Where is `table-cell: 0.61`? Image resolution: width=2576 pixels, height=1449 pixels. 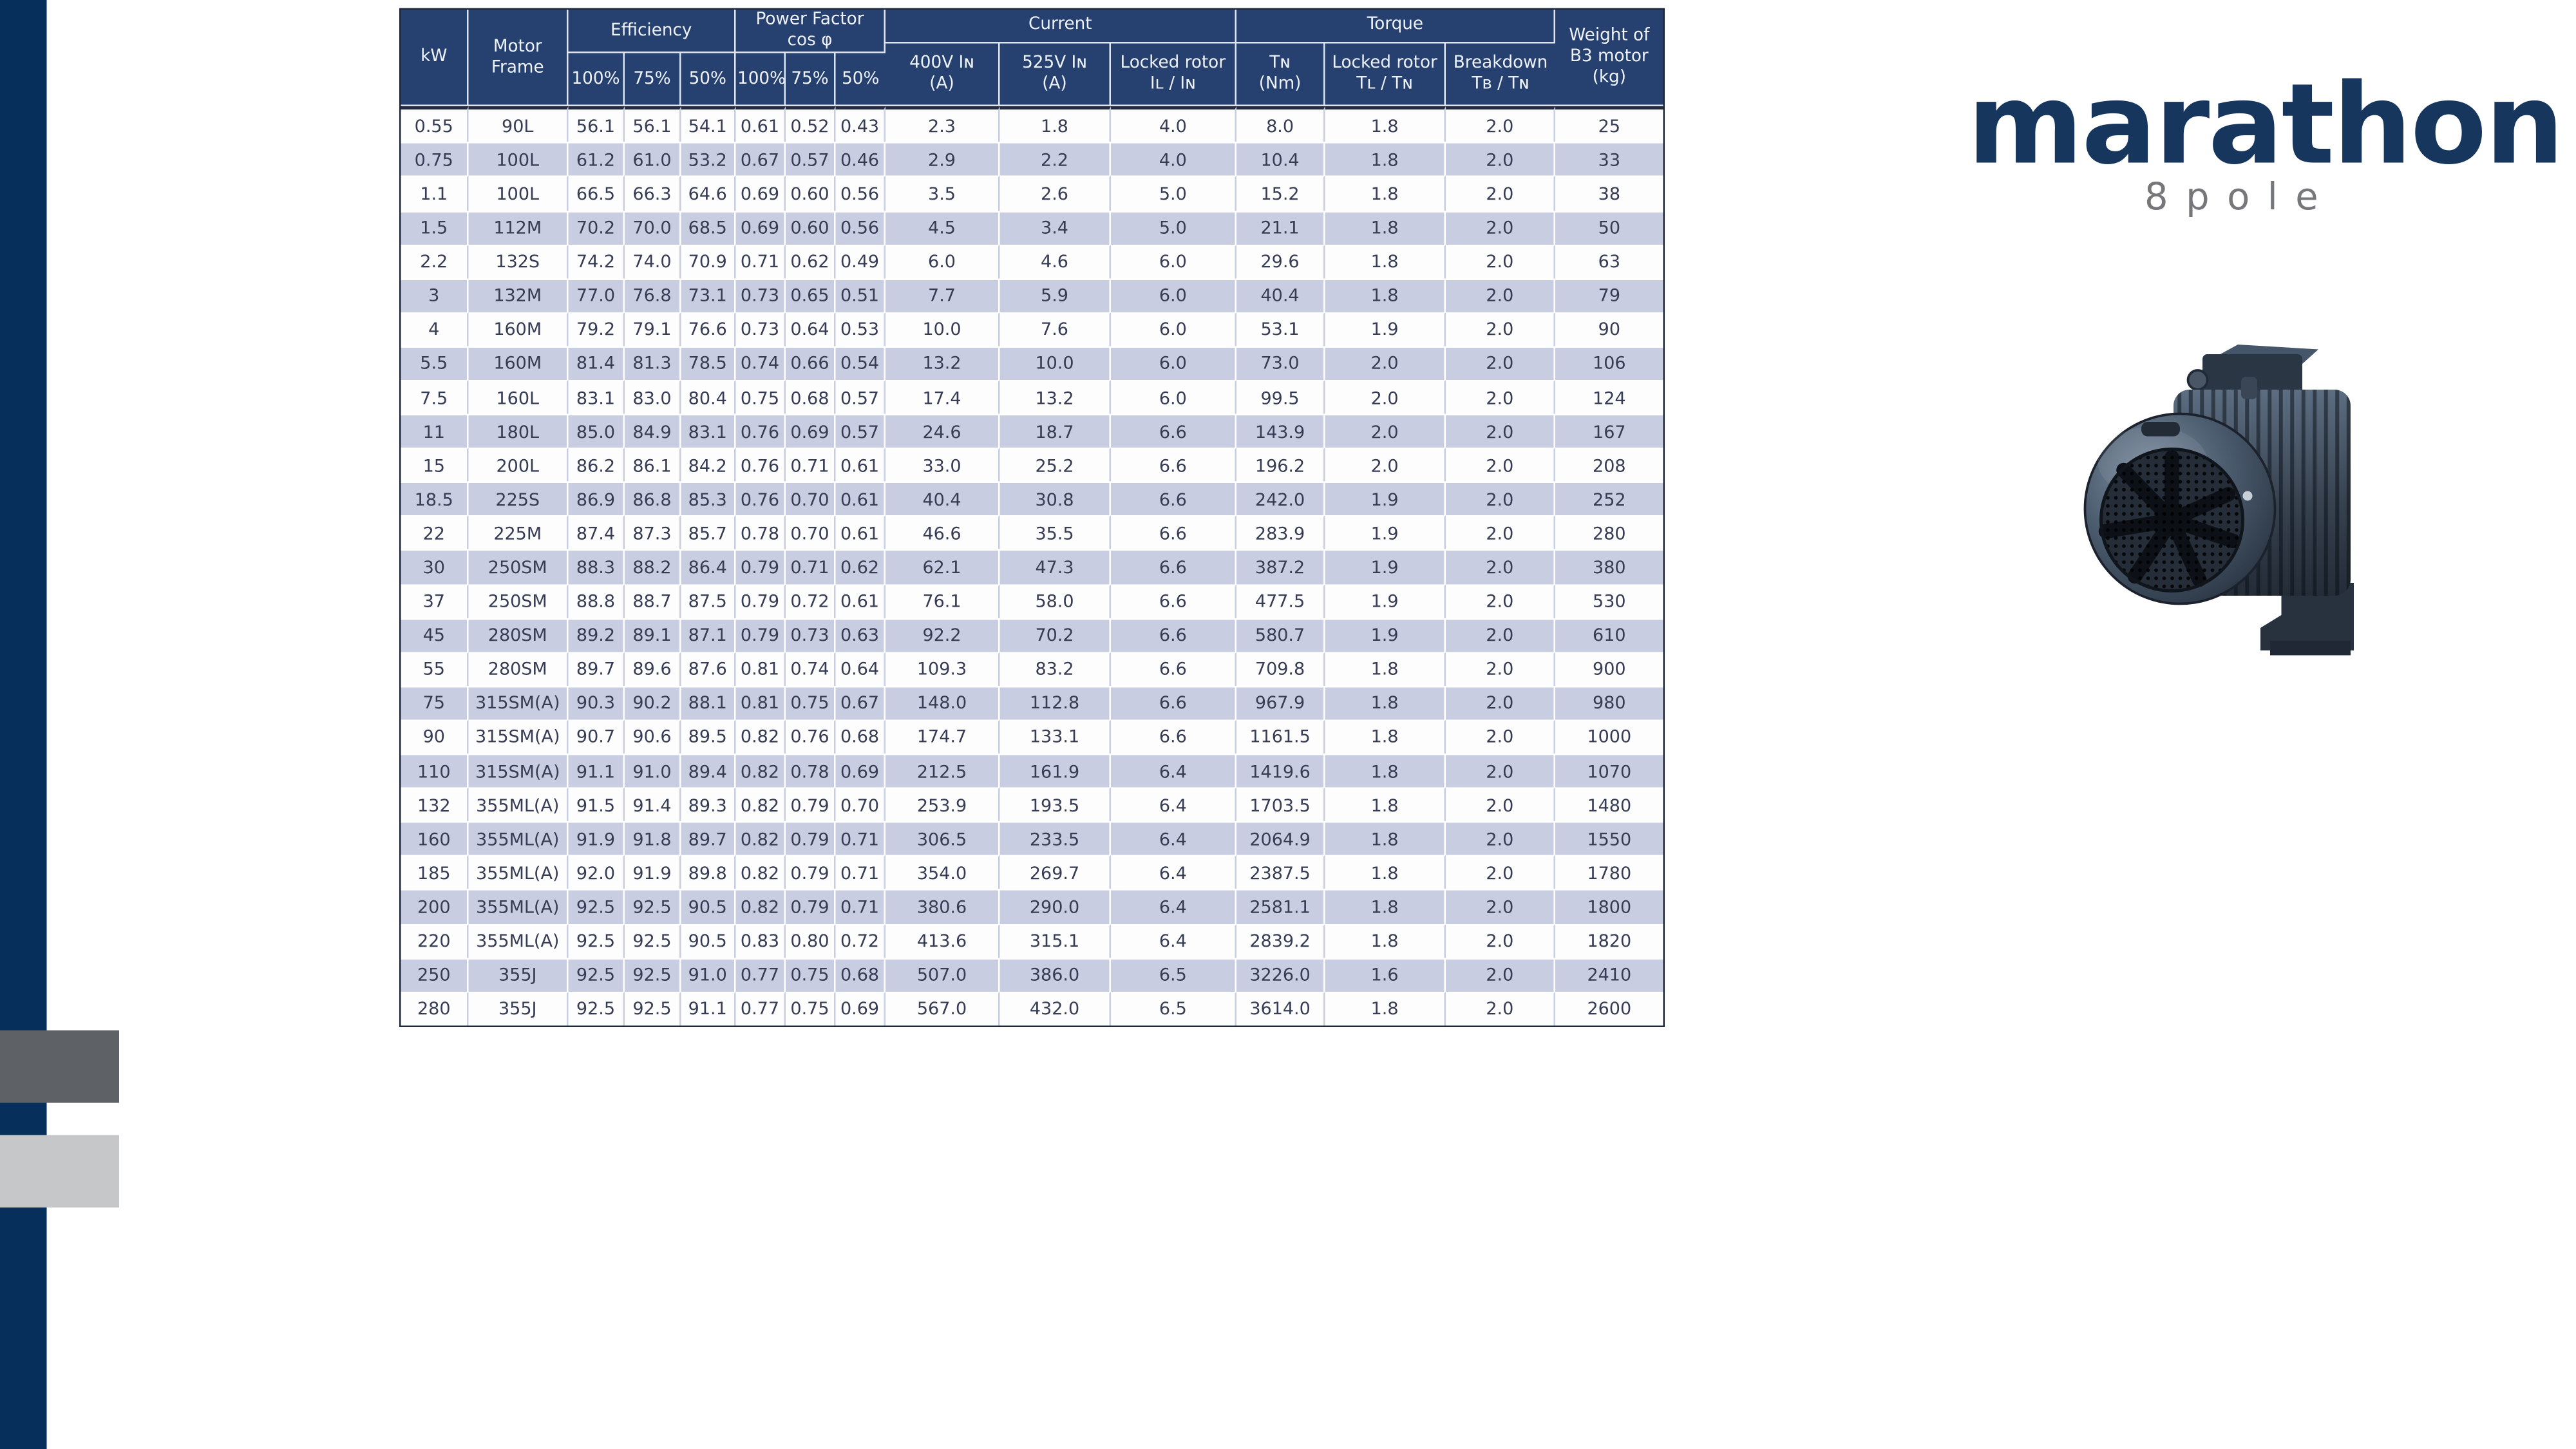
table-cell: 0.61 is located at coordinates (860, 601).